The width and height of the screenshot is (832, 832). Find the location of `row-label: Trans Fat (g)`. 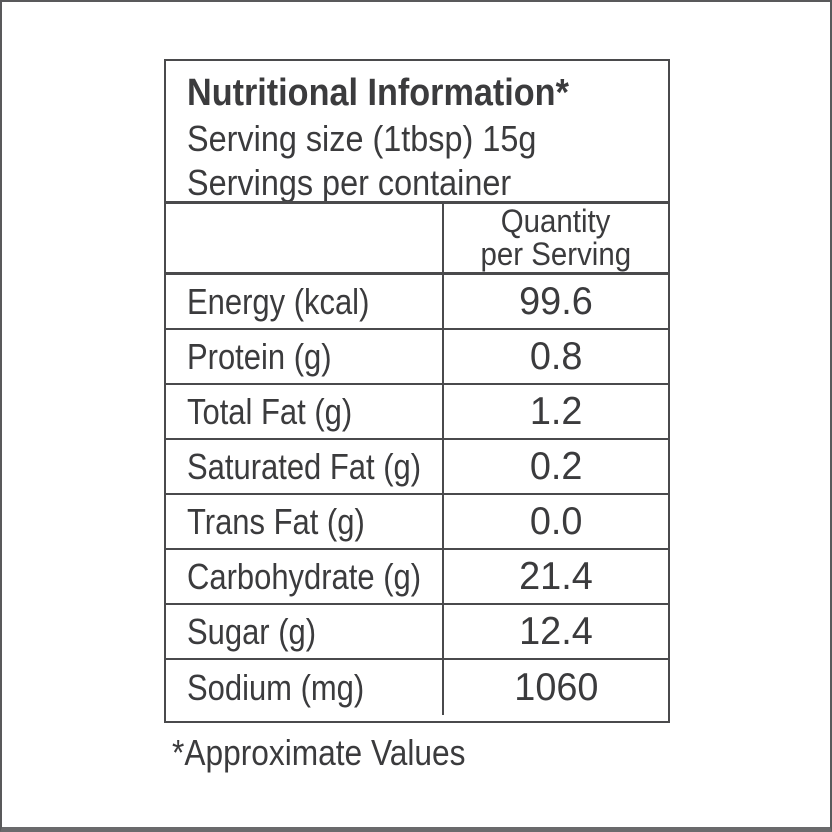

row-label: Trans Fat (g) is located at coordinates (276, 521).